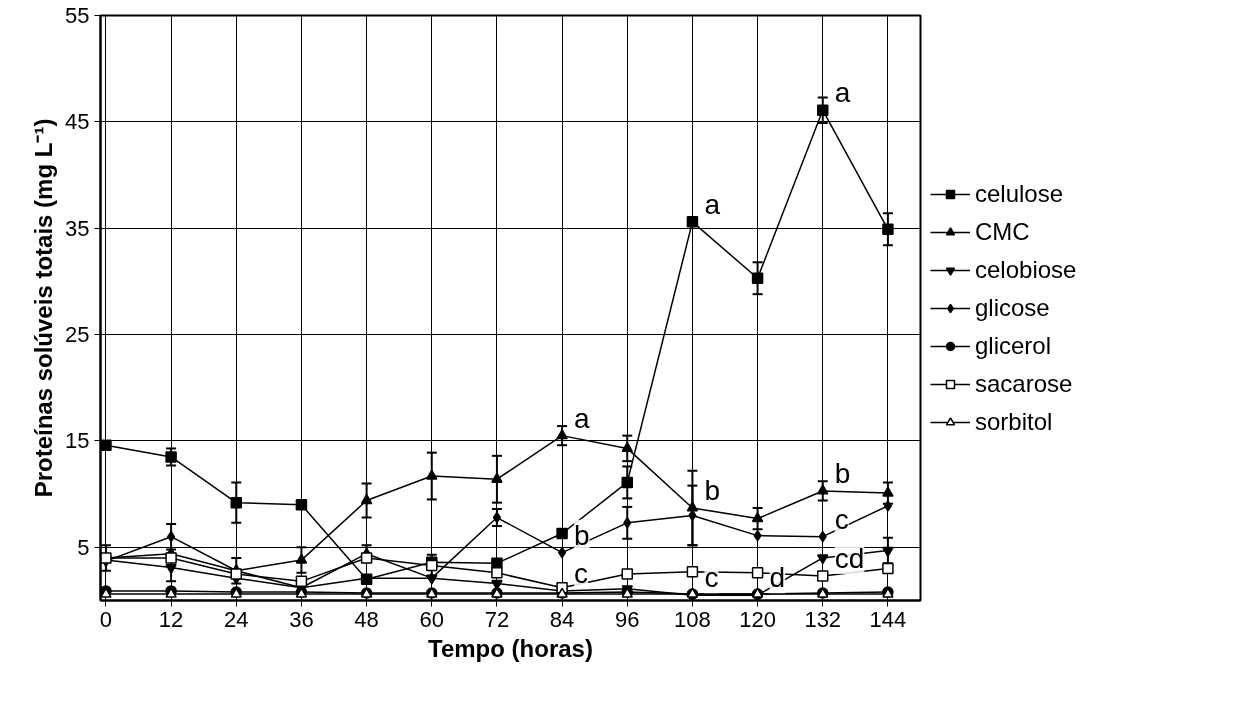 Image resolution: width=1258 pixels, height=711 pixels. What do you see at coordinates (301, 619) in the screenshot?
I see `x-tick-label: 36` at bounding box center [301, 619].